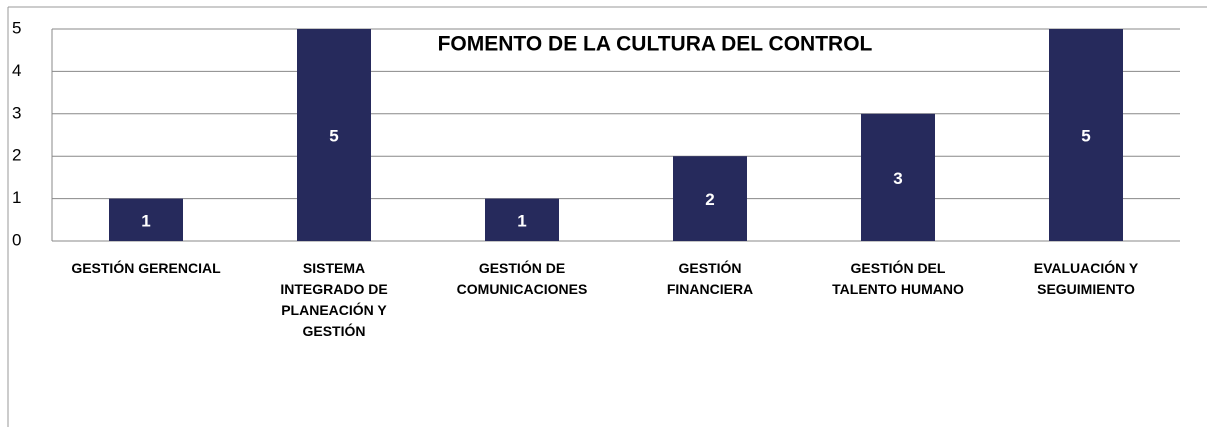  I want to click on data-label: 3, so click(897, 178).